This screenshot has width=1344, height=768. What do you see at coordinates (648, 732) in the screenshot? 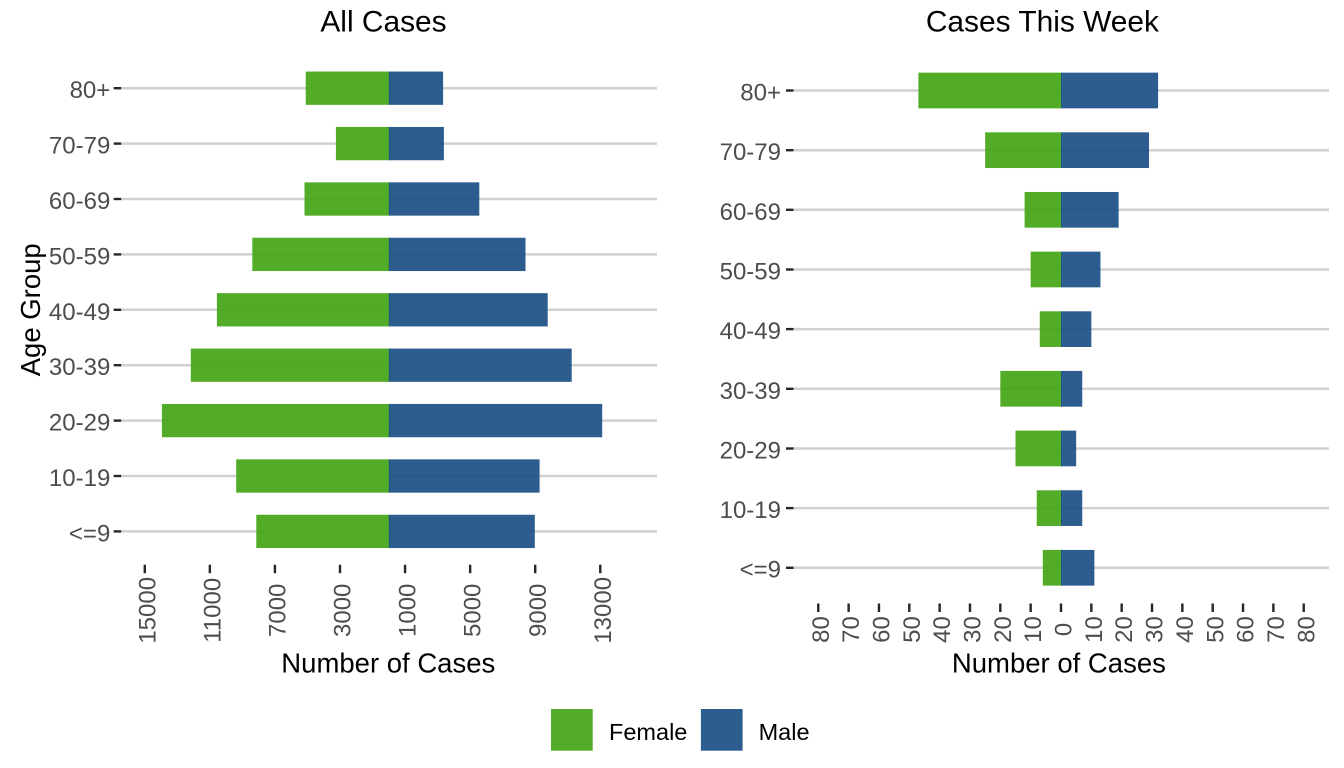
I see `svg-text: Female` at bounding box center [648, 732].